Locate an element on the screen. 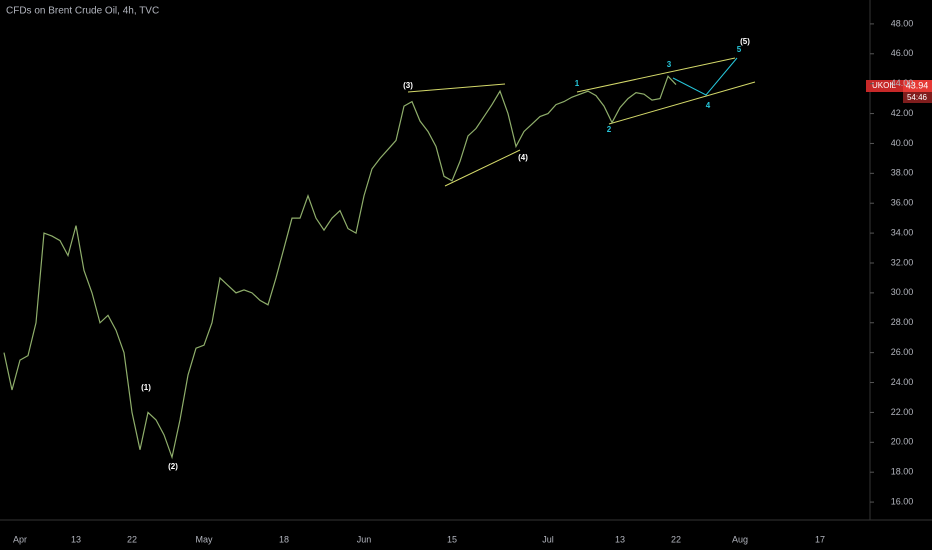 The height and width of the screenshot is (550, 932). x-tick-label: Jun is located at coordinates (364, 539).